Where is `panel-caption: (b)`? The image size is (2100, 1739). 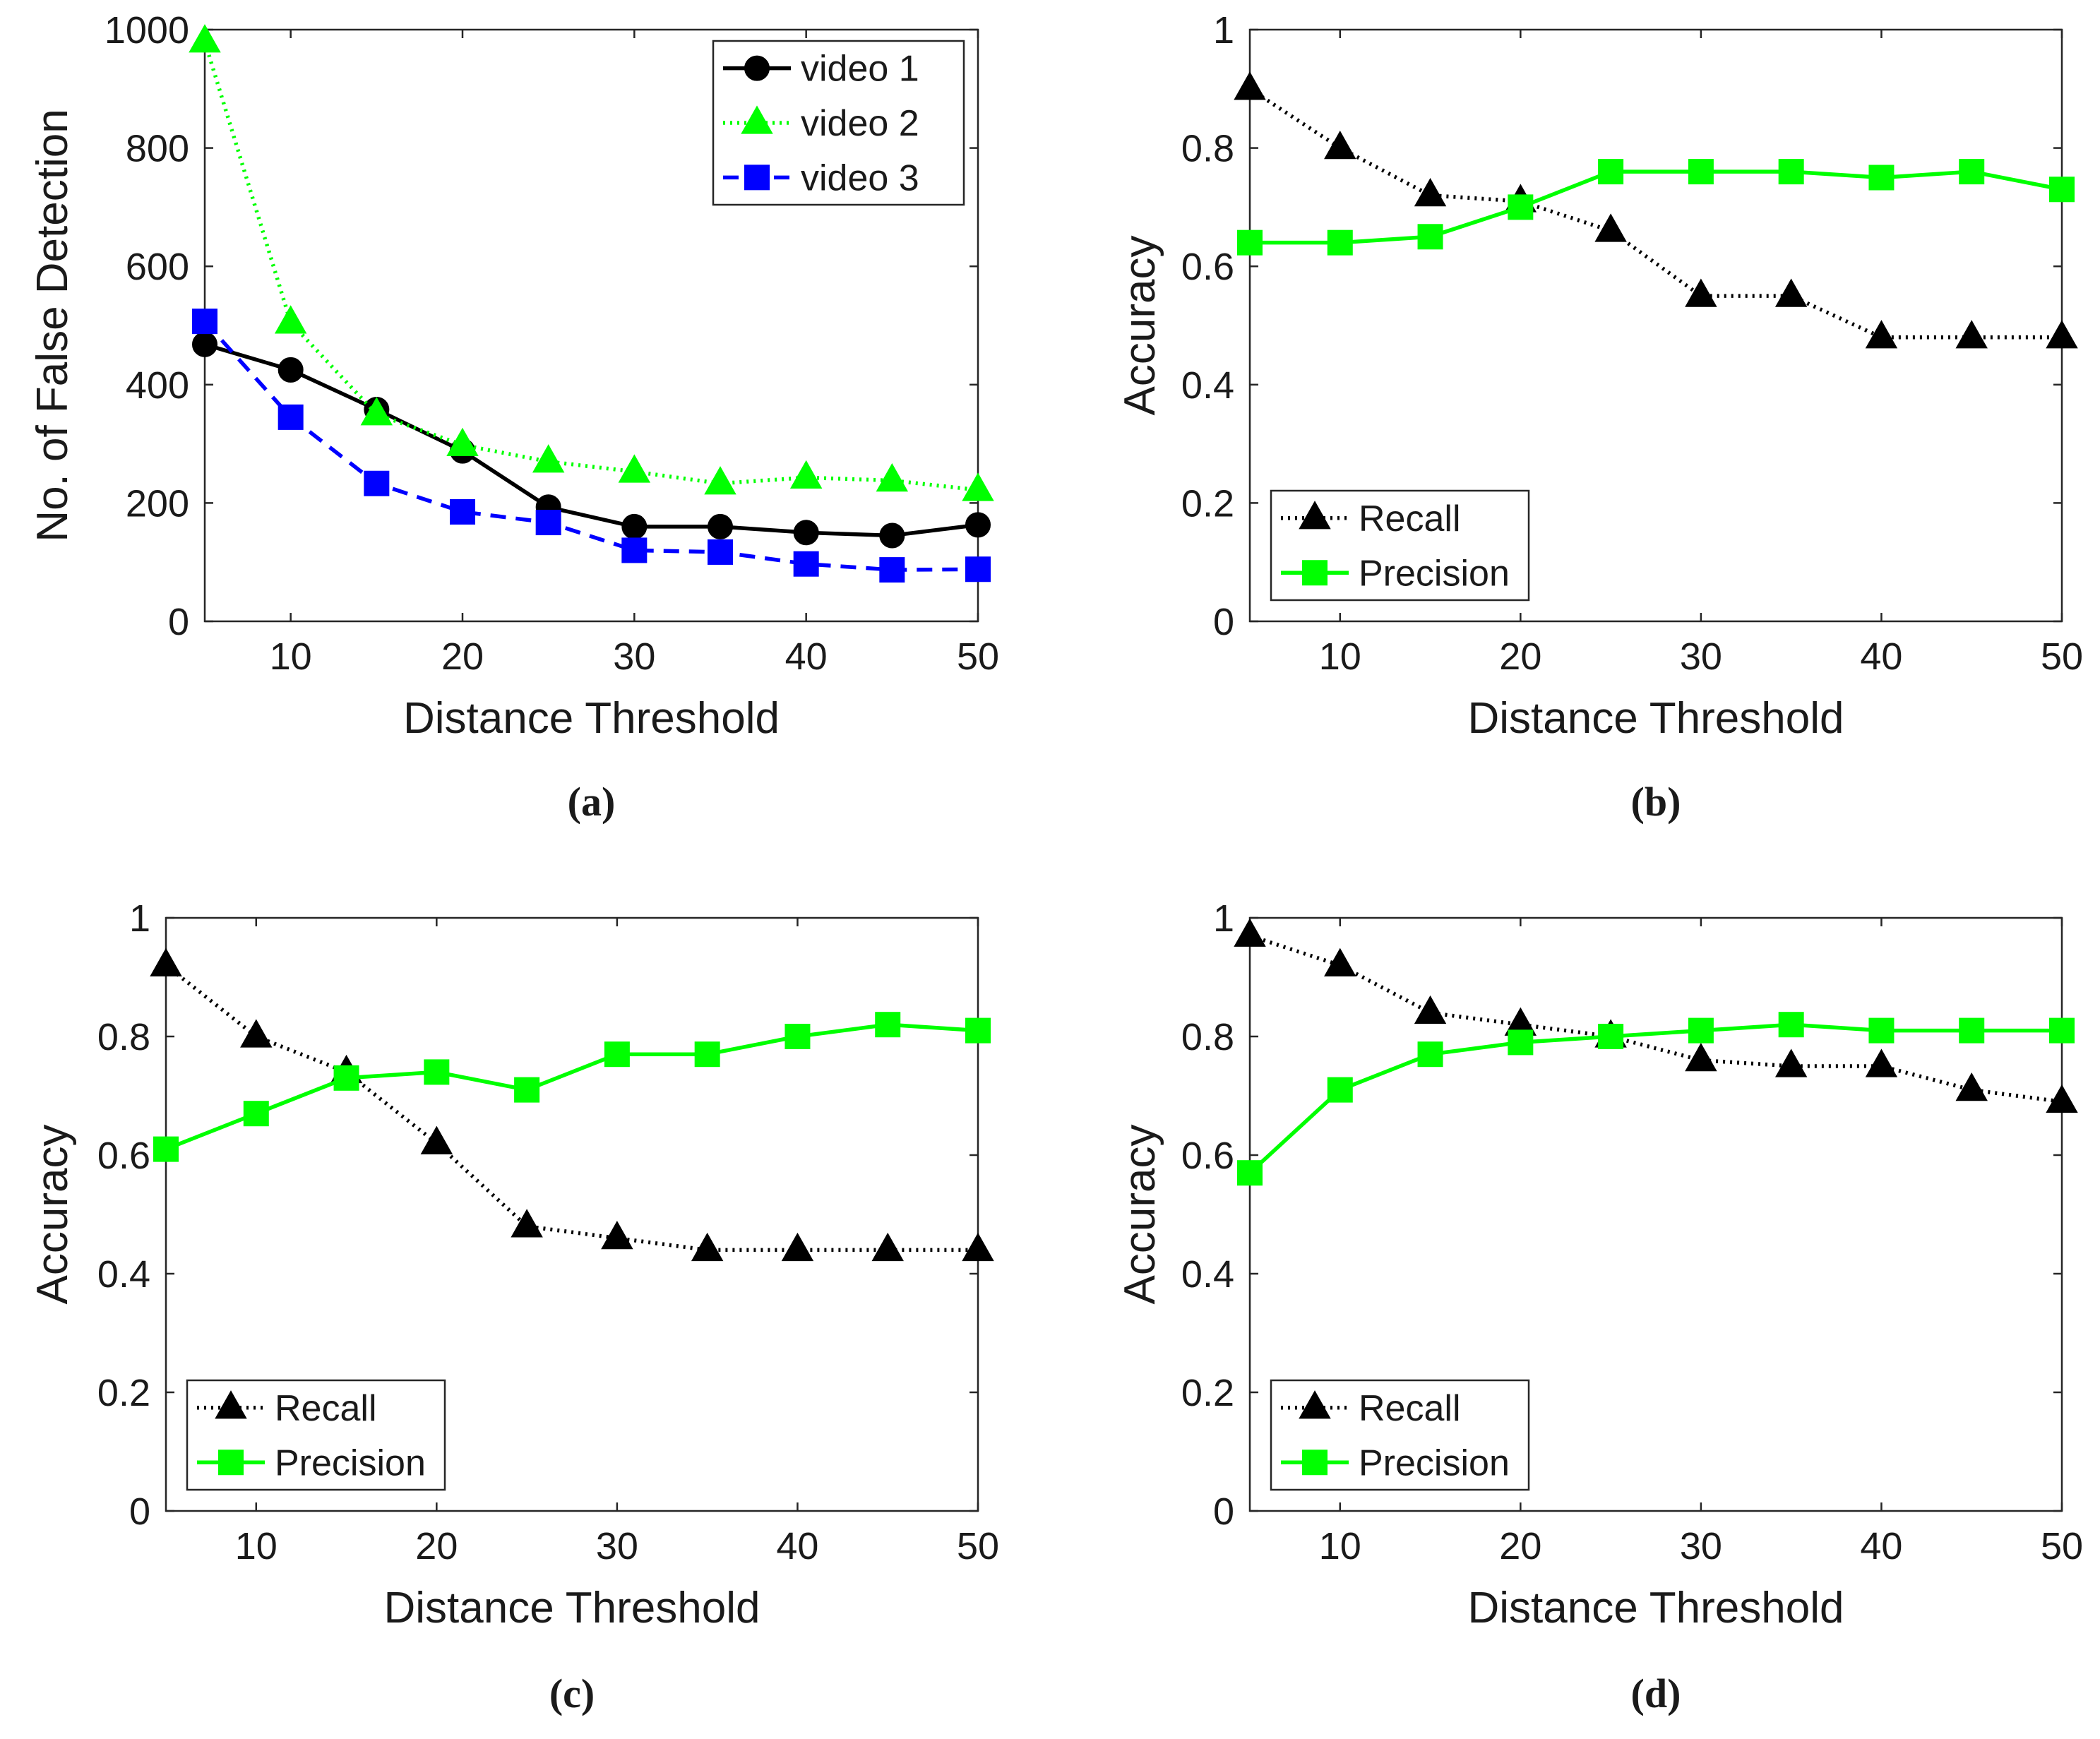 panel-caption: (b) is located at coordinates (1656, 802).